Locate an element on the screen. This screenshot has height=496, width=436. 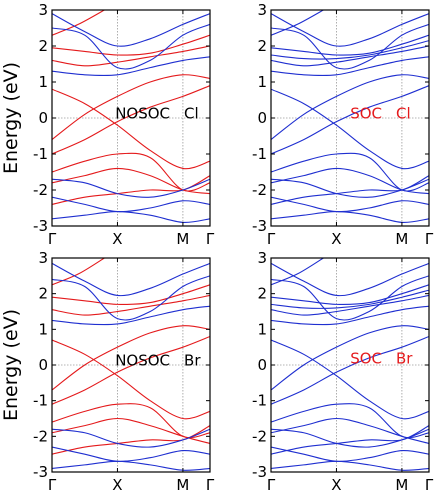
y-tick-label: 1 is located at coordinates (43, 82).